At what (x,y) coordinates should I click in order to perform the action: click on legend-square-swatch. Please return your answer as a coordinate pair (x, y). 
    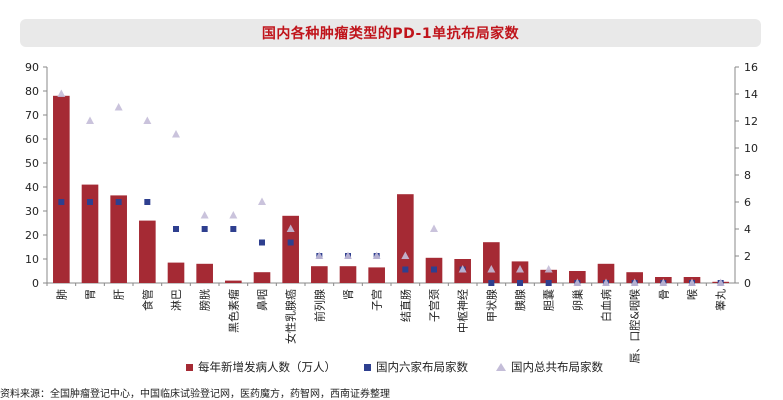
    Looking at the image, I should click on (367, 367).